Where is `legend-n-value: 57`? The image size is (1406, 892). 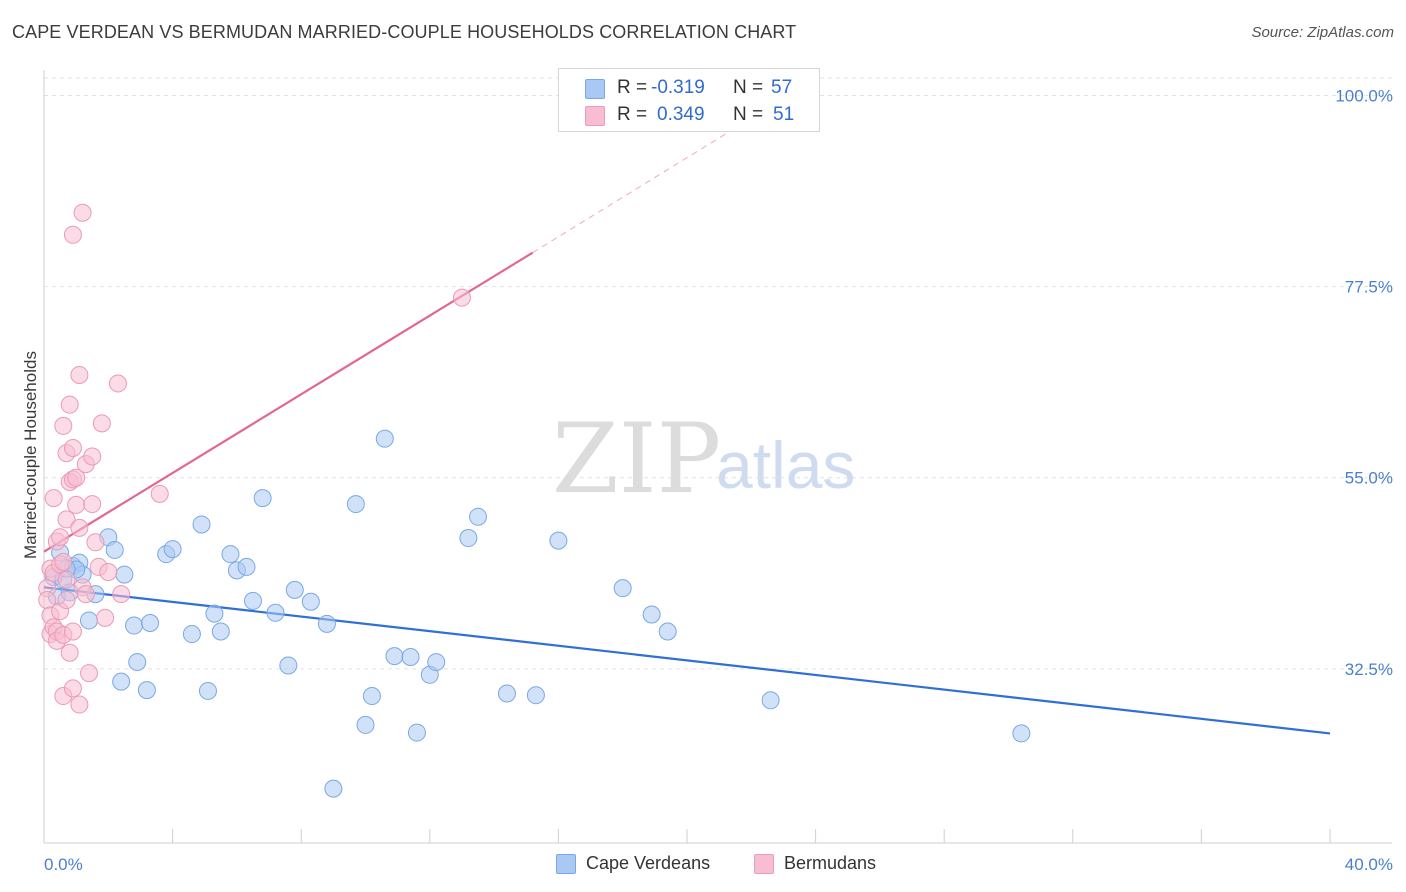
legend-n-value: 57 is located at coordinates (782, 87).